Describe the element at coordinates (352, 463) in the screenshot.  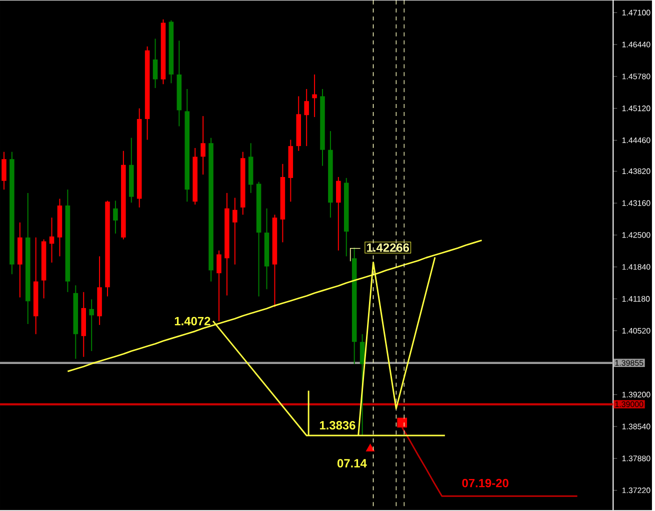
I see `annotation: 07.14` at that location.